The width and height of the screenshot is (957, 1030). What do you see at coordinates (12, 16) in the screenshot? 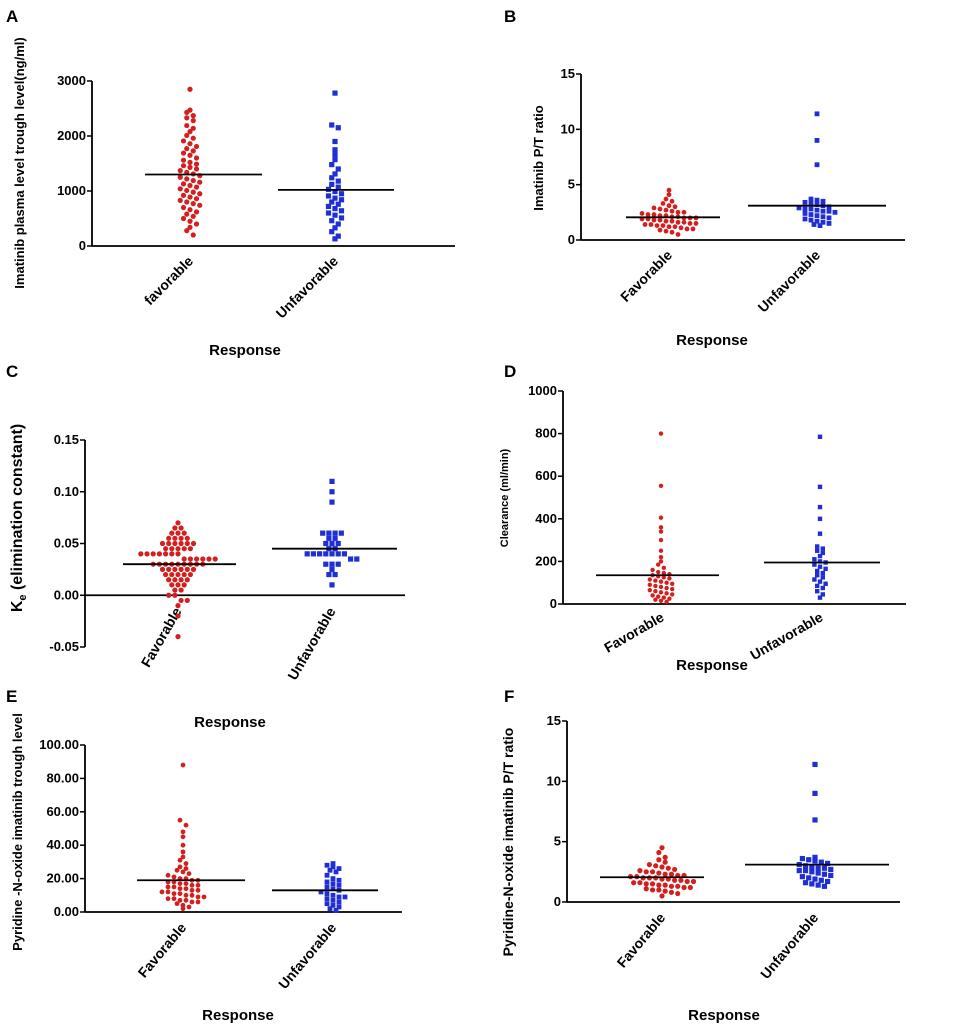
I see `panel-label-a: A` at bounding box center [12, 16].